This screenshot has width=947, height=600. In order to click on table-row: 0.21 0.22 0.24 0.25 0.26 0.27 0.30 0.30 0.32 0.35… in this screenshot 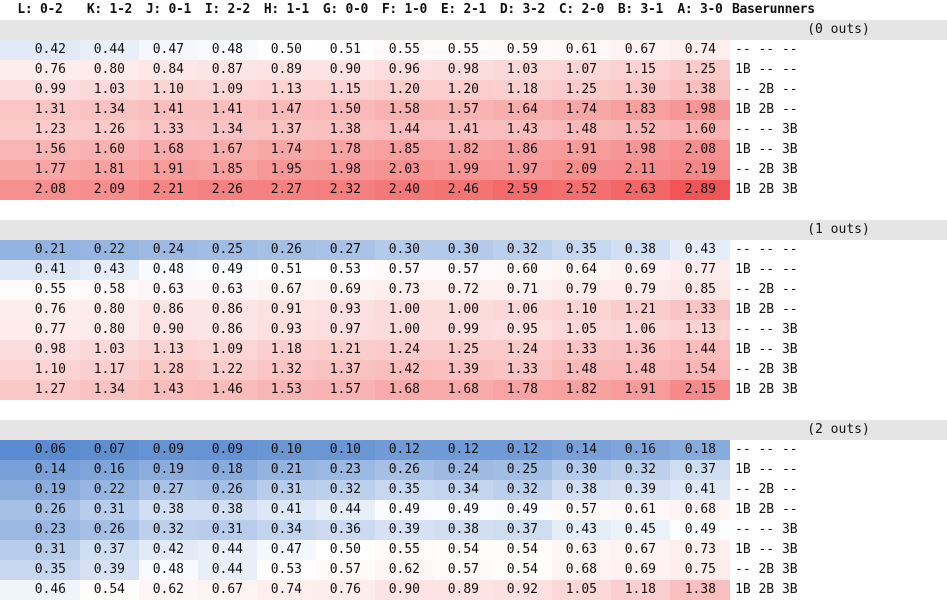, I will do `click(473, 250)`.